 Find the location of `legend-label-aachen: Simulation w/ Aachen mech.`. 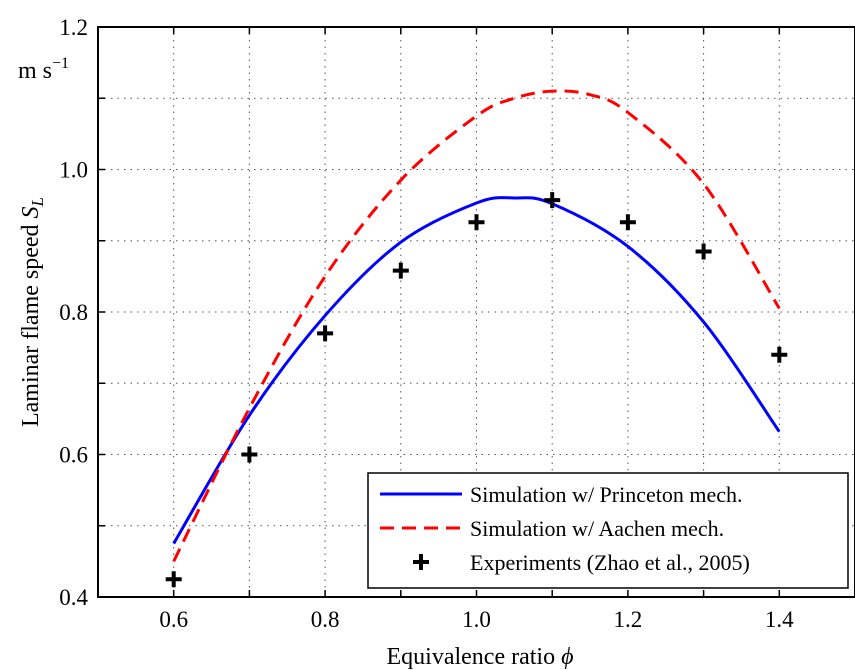

legend-label-aachen: Simulation w/ Aachen mech. is located at coordinates (597, 528).